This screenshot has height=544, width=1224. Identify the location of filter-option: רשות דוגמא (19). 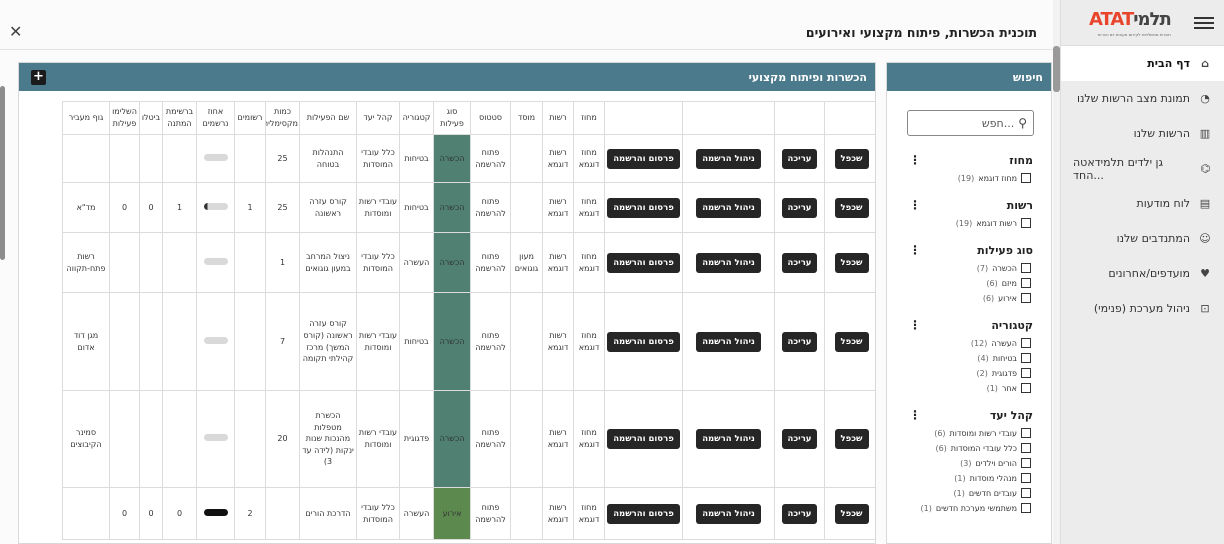
(970, 223).